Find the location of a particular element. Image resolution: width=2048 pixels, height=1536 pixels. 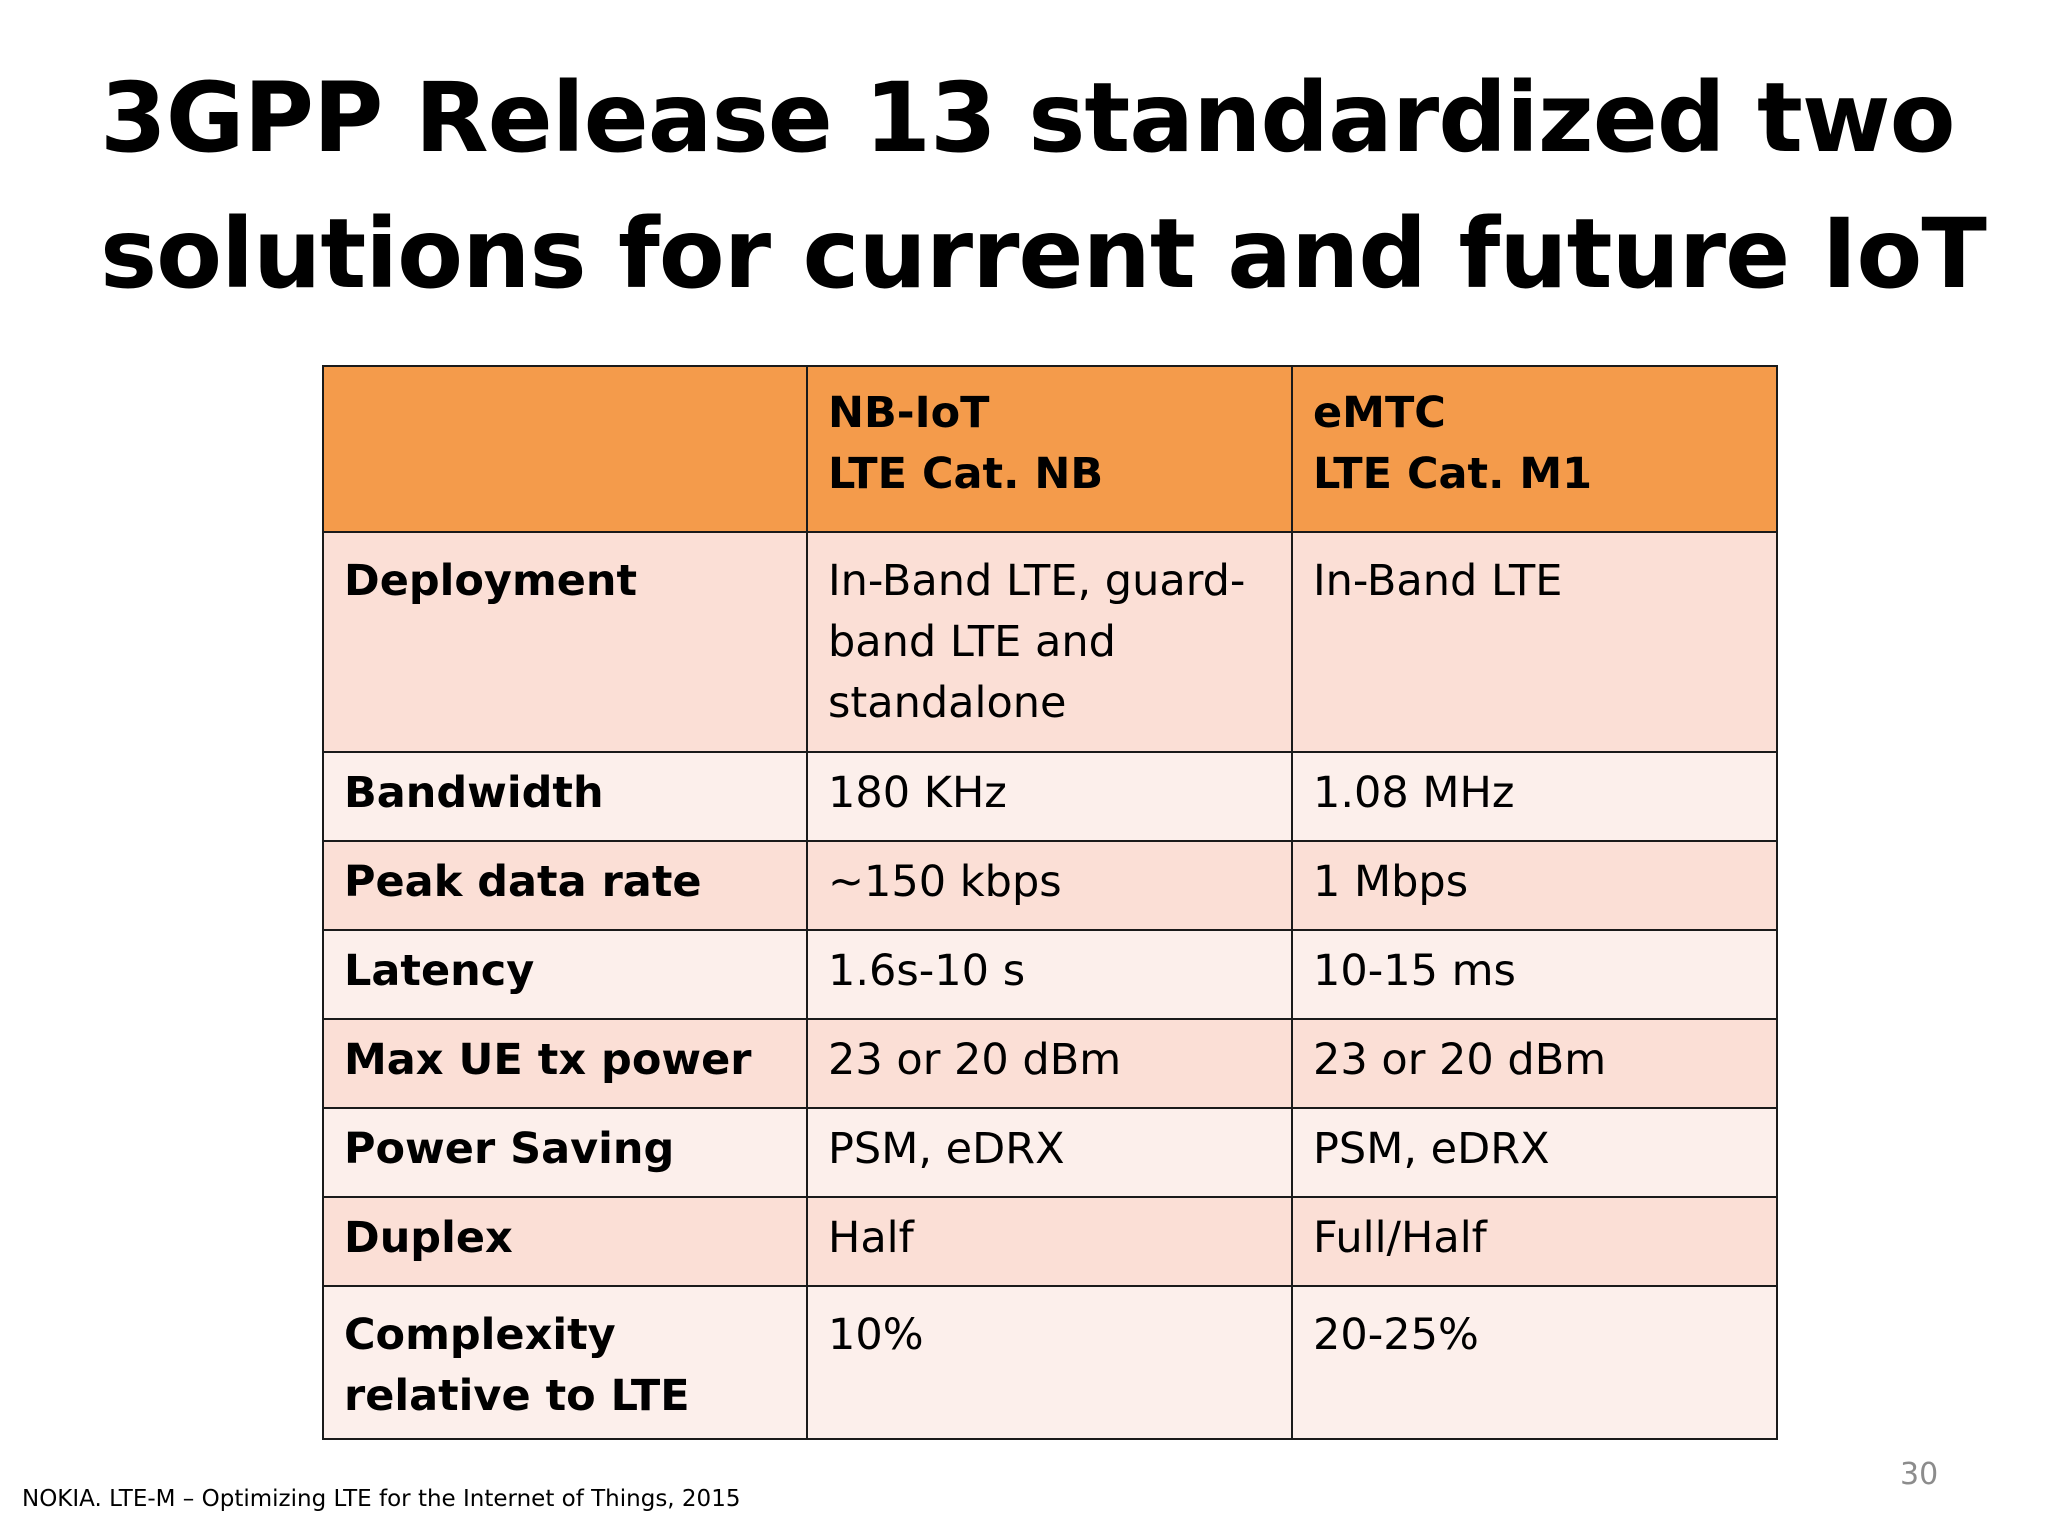

nbiot-value: 1.6s-10 s is located at coordinates (1049, 974).